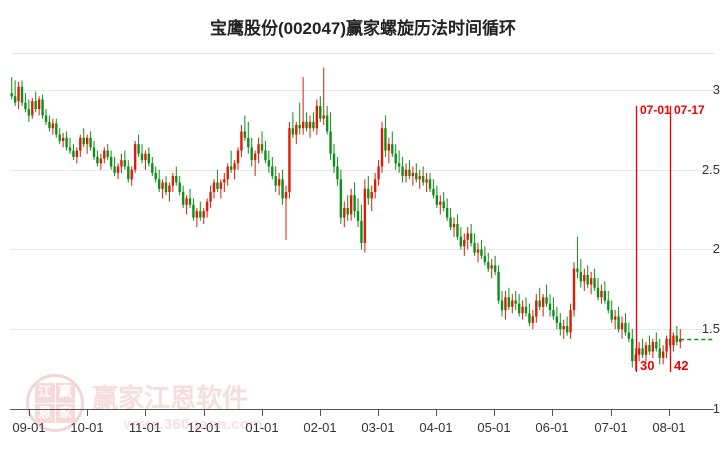  I want to click on y-axis-label-2: 2, so click(716, 249).